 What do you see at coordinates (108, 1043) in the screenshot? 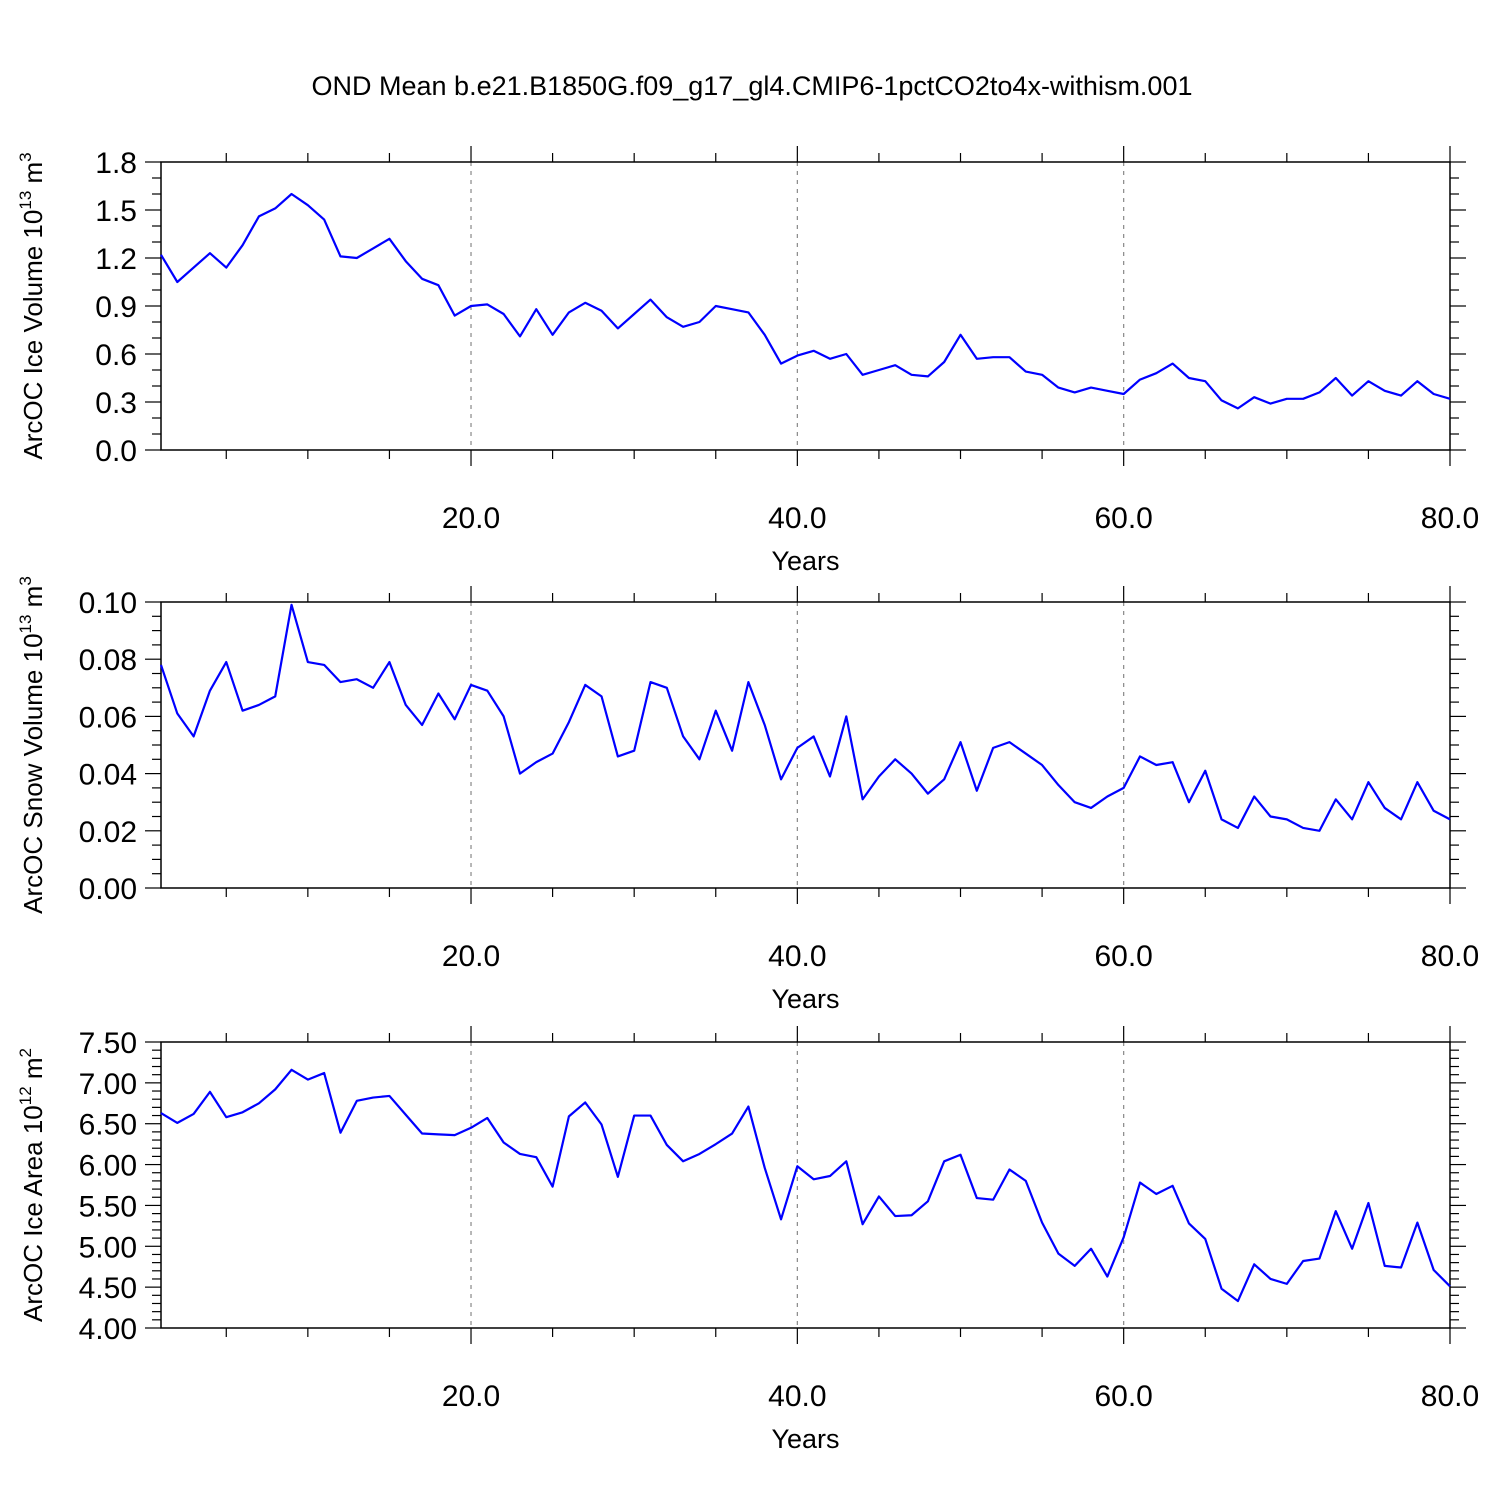
I see `y-tick-label: 7.50` at bounding box center [108, 1043].